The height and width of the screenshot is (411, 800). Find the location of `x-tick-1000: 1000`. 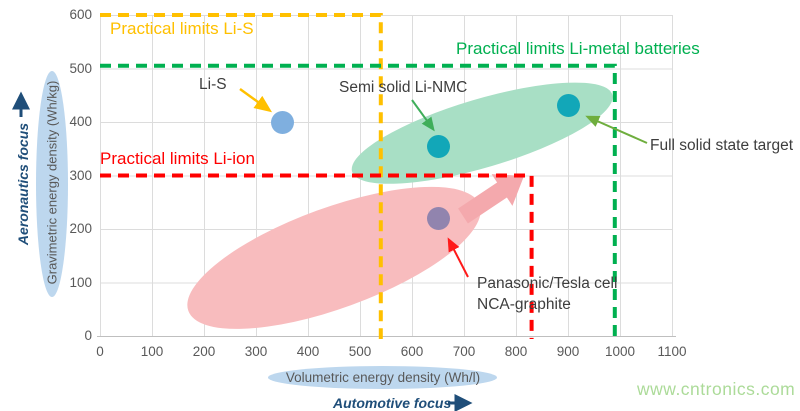

x-tick-1000: 1000 is located at coordinates (620, 351).